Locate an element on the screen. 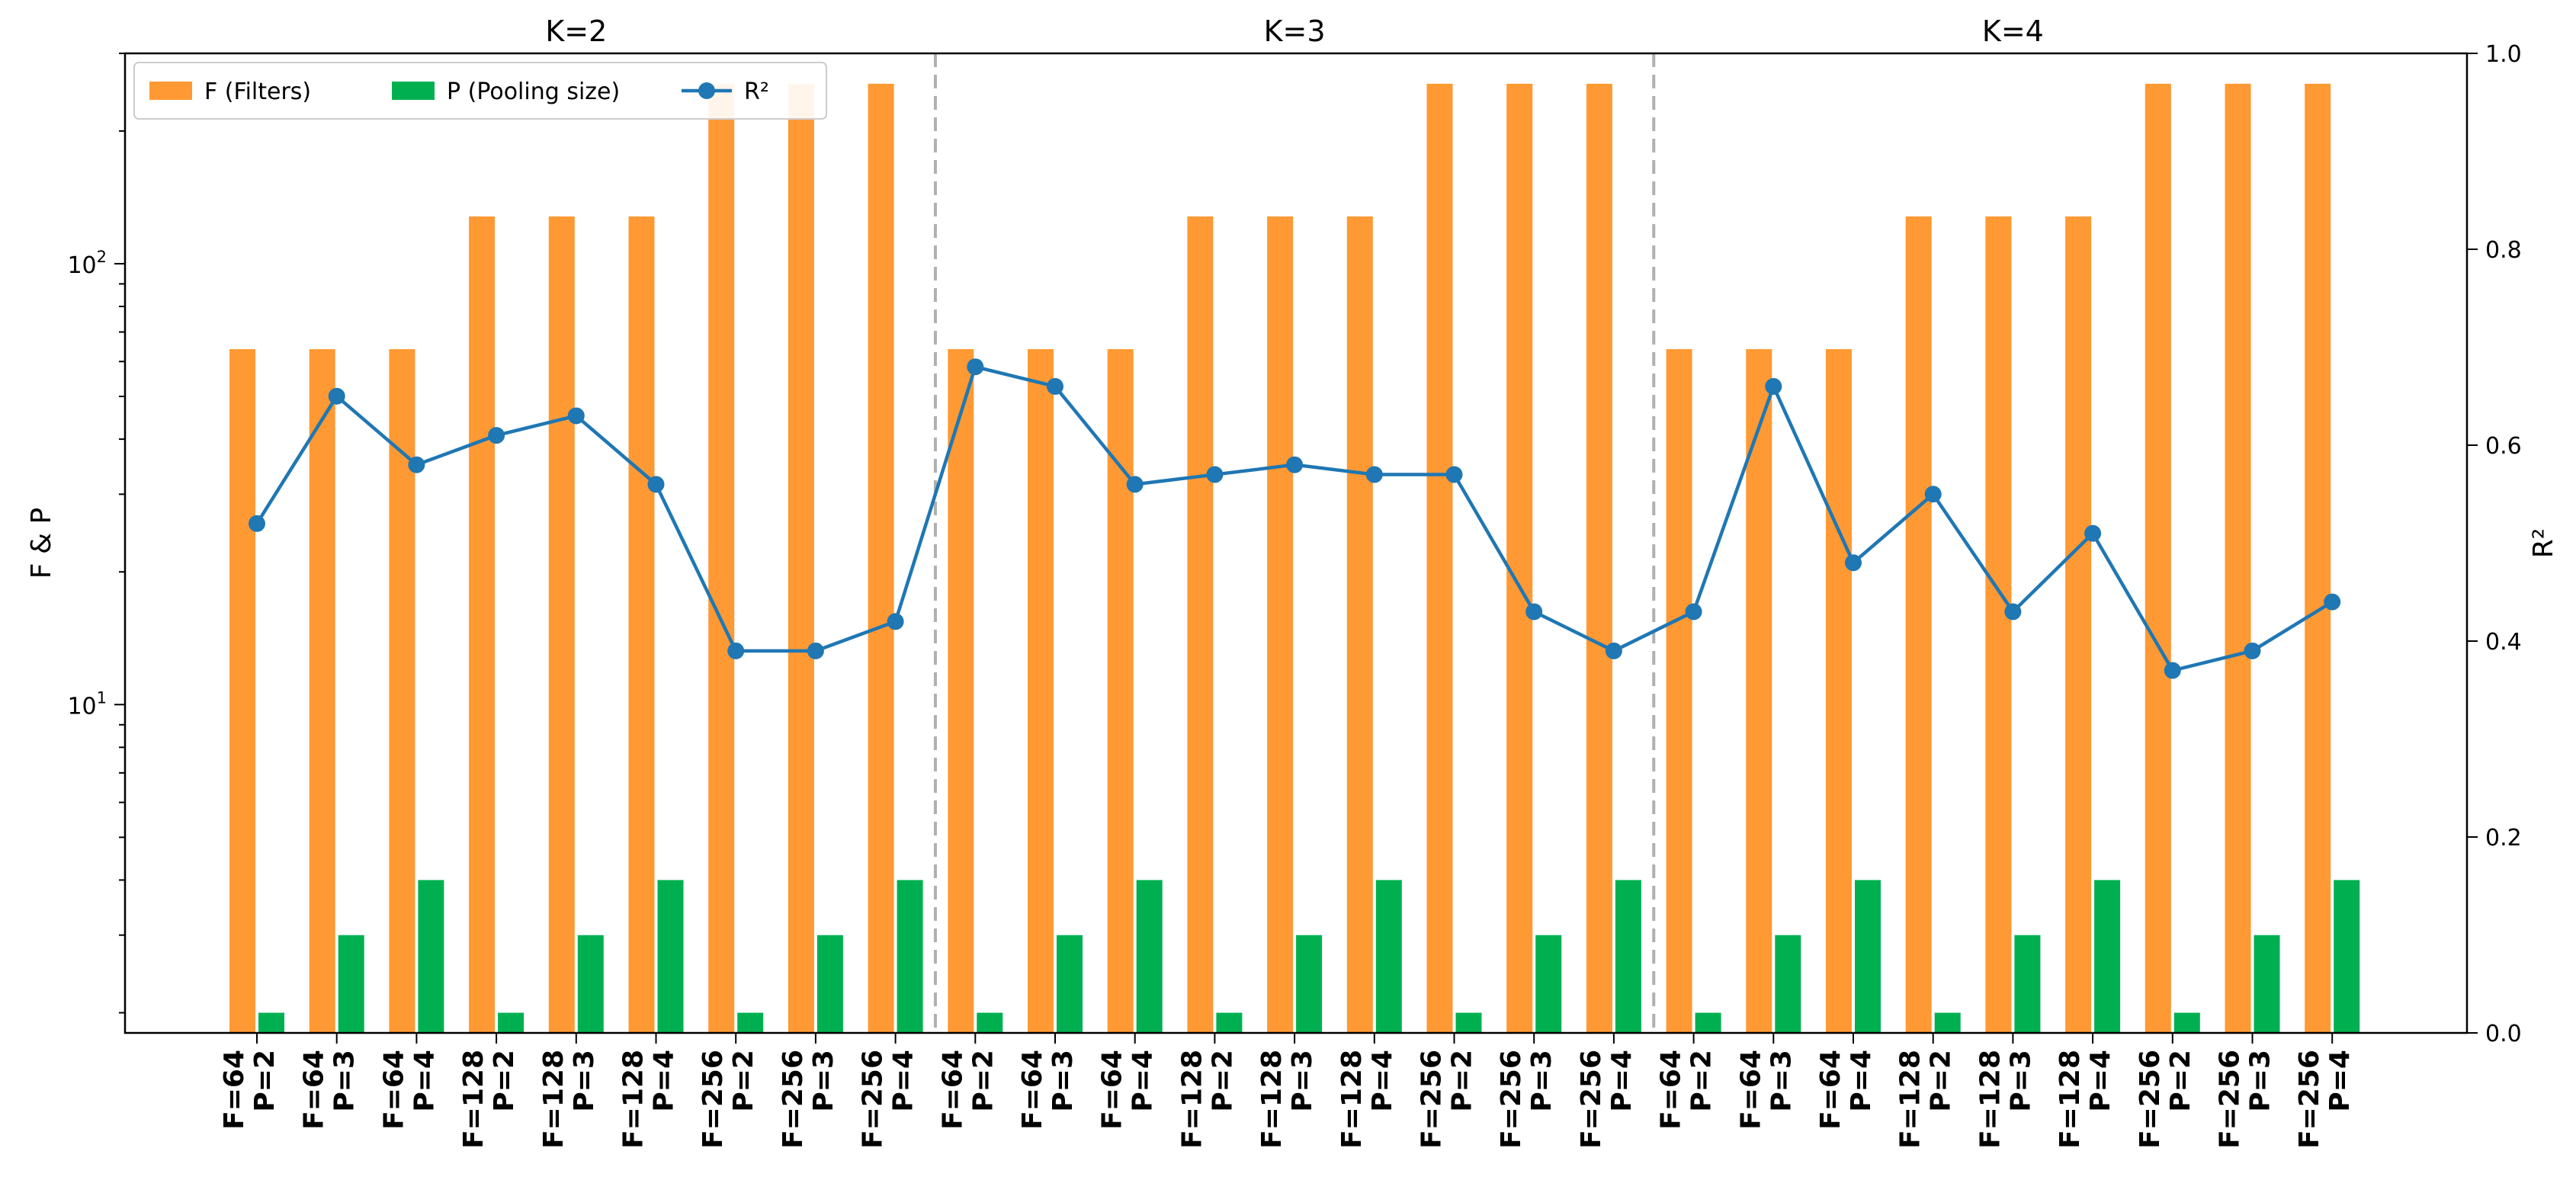  legend-box is located at coordinates (480, 91).